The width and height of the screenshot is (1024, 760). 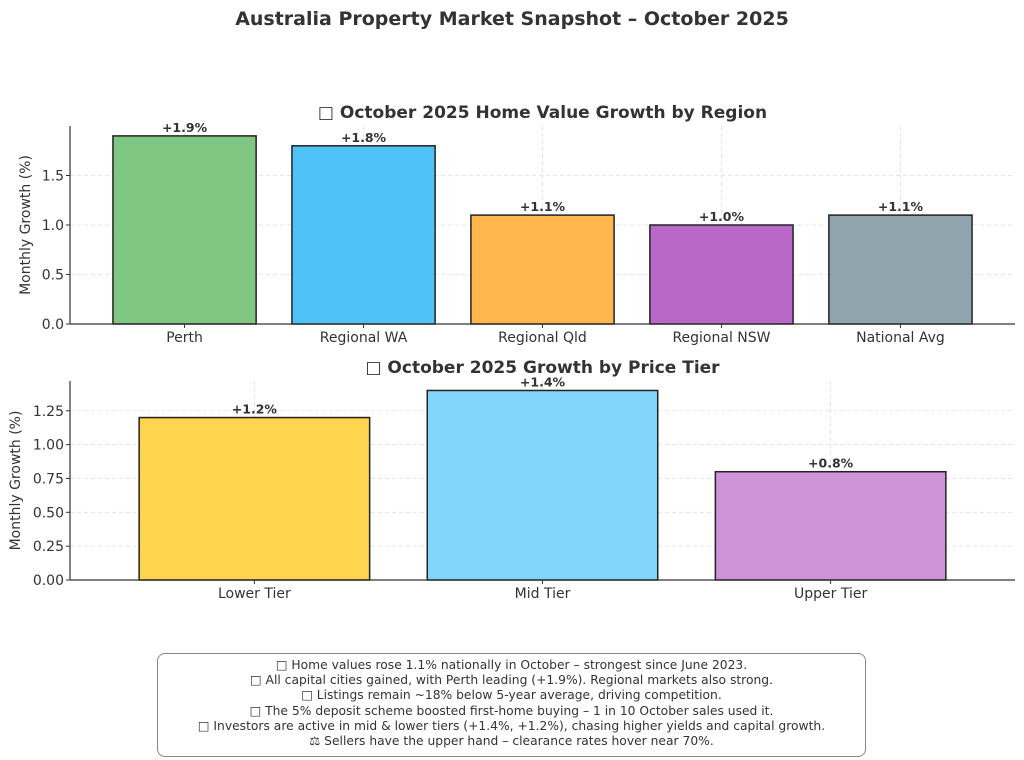 What do you see at coordinates (48, 479) in the screenshot?
I see `y-tick-label: 0.75` at bounding box center [48, 479].